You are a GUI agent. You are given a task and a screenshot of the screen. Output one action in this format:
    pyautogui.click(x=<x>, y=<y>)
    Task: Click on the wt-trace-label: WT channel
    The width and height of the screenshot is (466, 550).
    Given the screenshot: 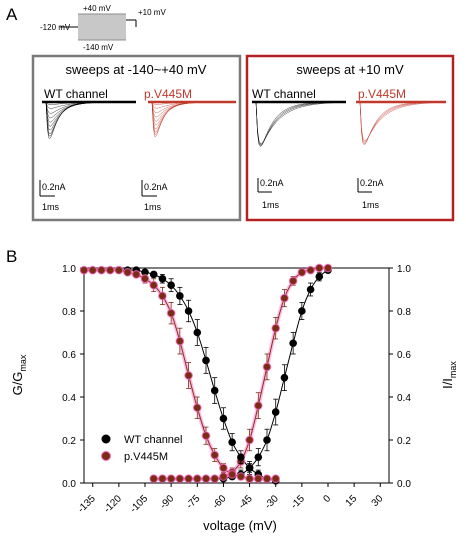 What is the action you would take?
    pyautogui.click(x=76, y=94)
    